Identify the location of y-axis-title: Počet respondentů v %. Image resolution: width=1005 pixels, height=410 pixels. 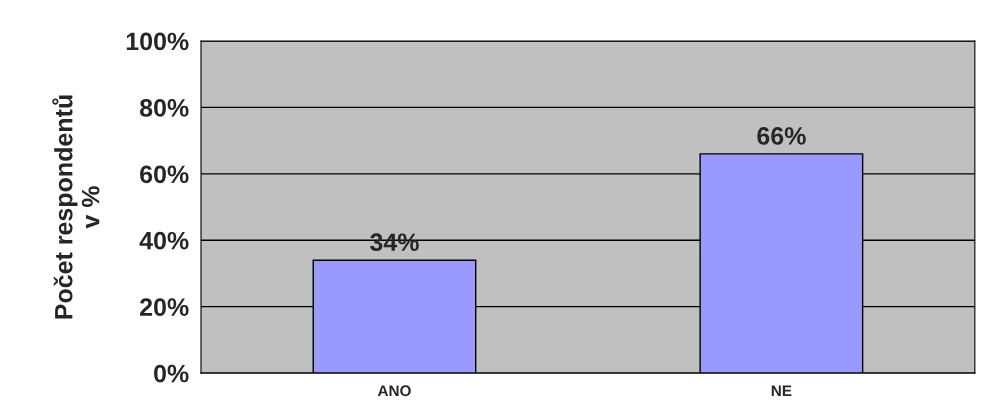
(76, 207).